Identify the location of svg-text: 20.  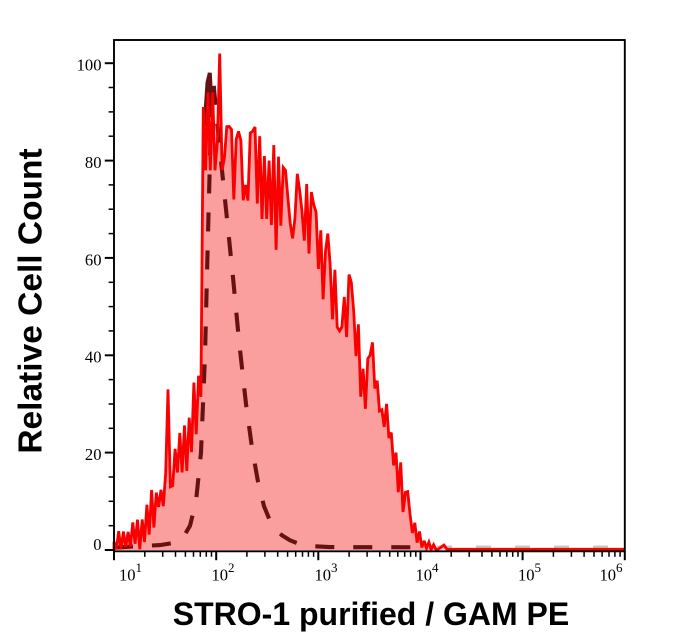
(93, 454).